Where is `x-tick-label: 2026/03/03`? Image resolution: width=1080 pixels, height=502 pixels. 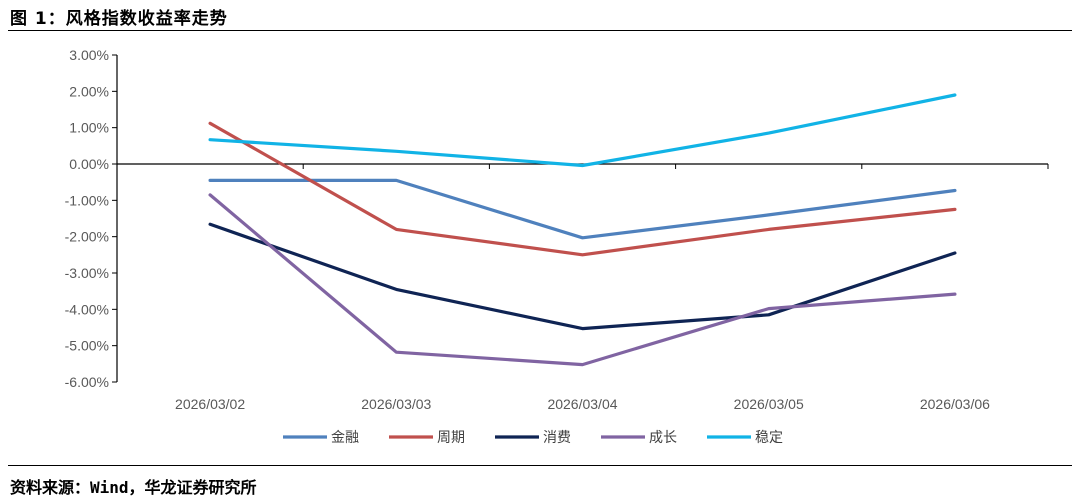
x-tick-label: 2026/03/03 is located at coordinates (396, 404).